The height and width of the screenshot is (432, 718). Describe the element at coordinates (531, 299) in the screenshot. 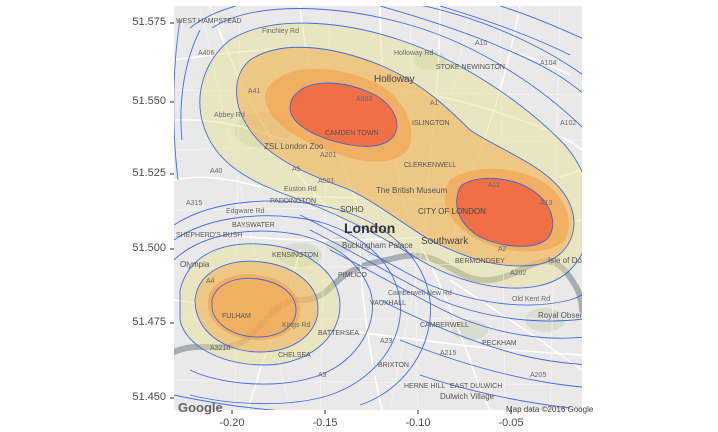

I see `road-label: Old Kent Rd` at that location.